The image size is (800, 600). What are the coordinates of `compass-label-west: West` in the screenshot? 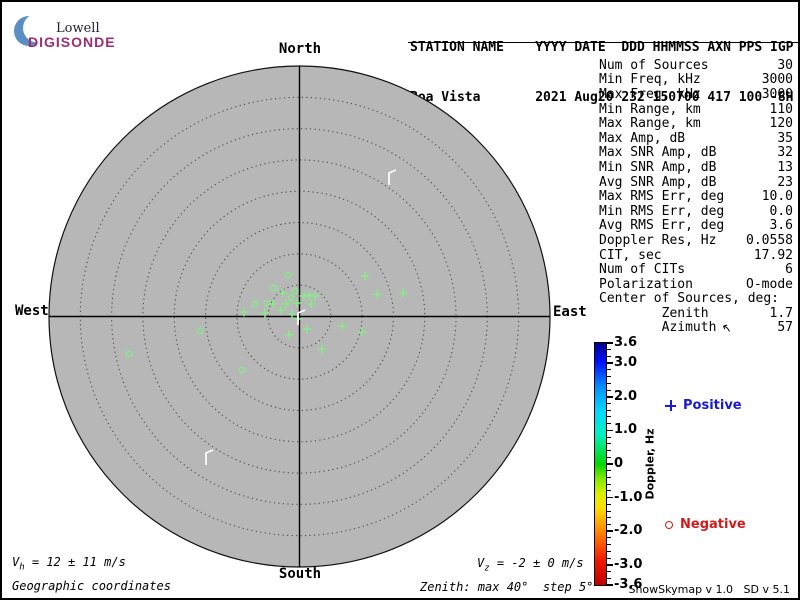 It's located at (32, 311).